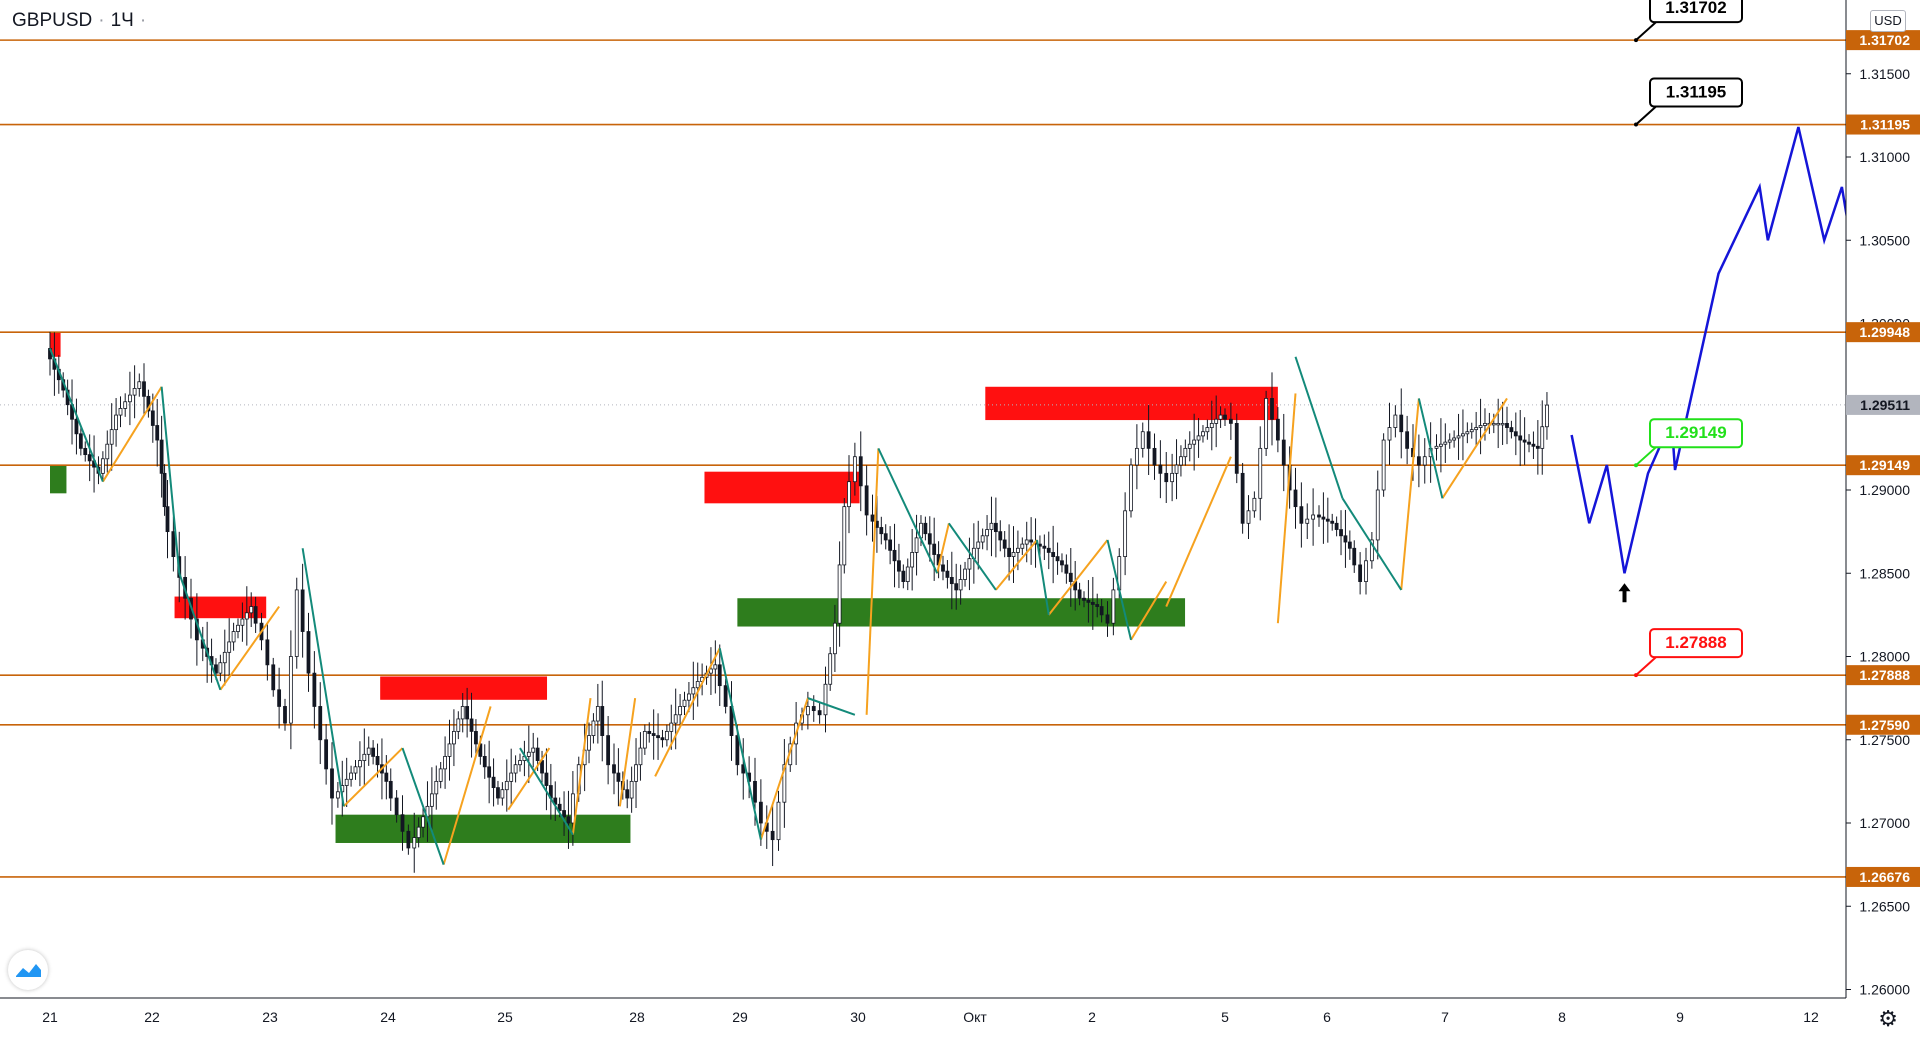 The height and width of the screenshot is (1040, 1920). What do you see at coordinates (28, 970) in the screenshot?
I see `tradingview-logo-icon` at bounding box center [28, 970].